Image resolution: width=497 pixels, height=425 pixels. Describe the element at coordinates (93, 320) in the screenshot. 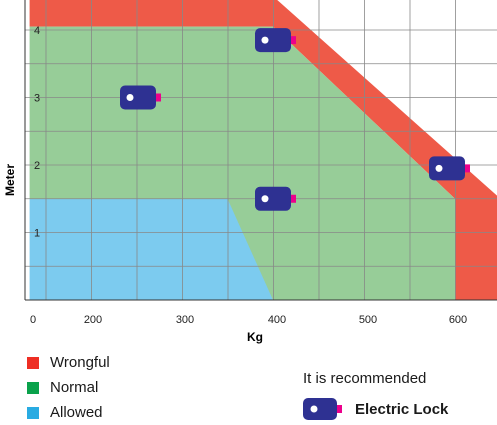

I see `x-tick-label: 200` at that location.